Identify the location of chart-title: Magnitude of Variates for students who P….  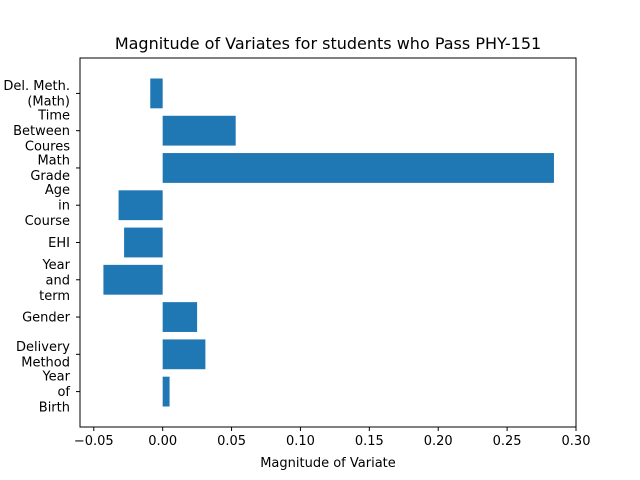
(328, 43).